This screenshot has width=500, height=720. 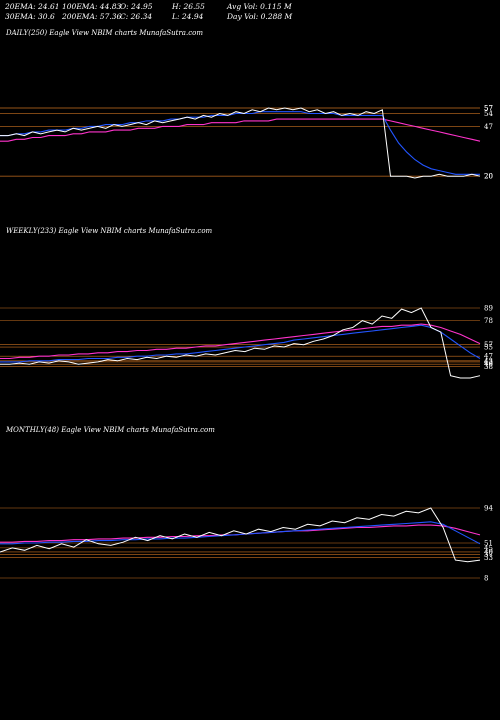 I want to click on level-label: 33, so click(x=488, y=558).